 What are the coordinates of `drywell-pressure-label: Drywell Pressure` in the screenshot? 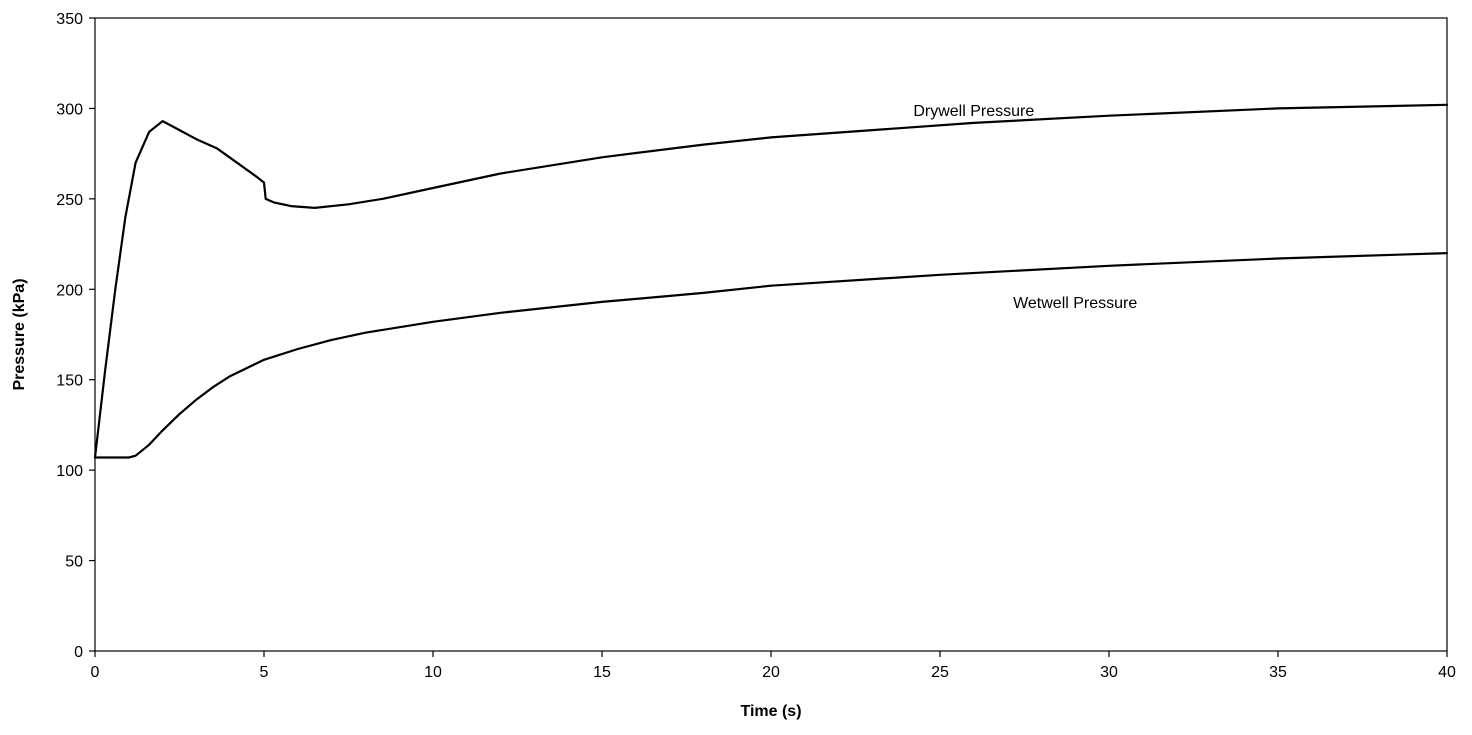 It's located at (973, 111).